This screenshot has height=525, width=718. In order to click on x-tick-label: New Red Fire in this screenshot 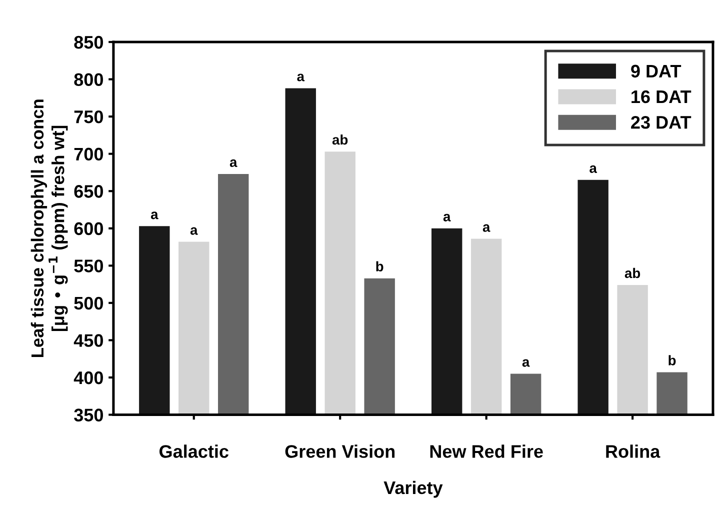, I will do `click(486, 451)`.